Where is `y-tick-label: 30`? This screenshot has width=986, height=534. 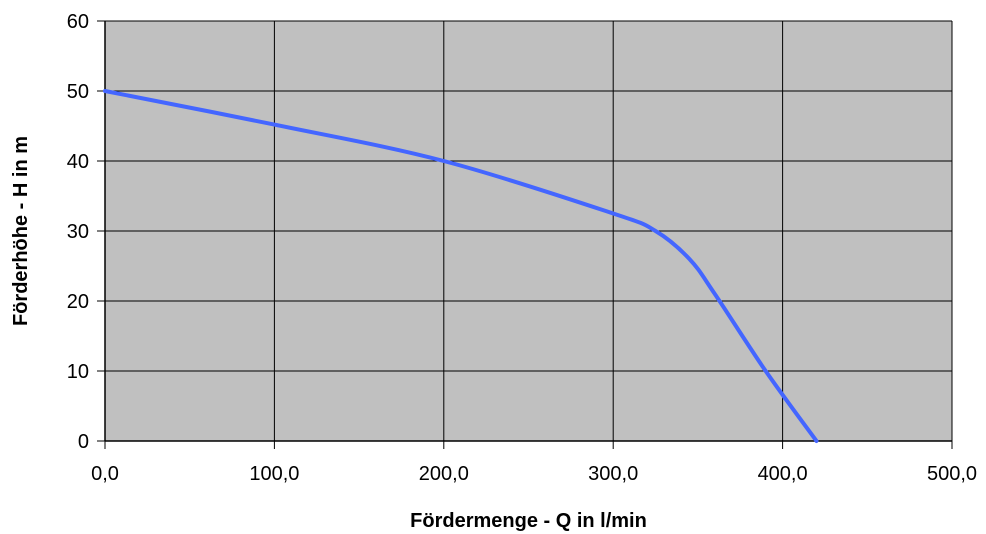 y-tick-label: 30 is located at coordinates (78, 232).